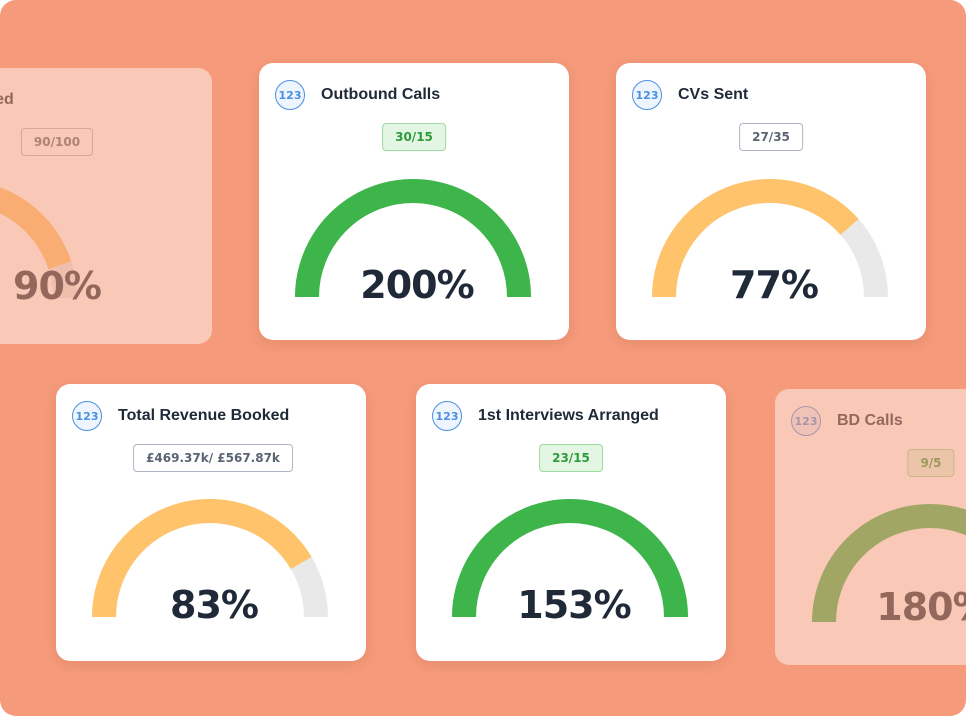 The width and height of the screenshot is (966, 716). Describe the element at coordinates (931, 463) in the screenshot. I see `target-chip: 9/5` at that location.